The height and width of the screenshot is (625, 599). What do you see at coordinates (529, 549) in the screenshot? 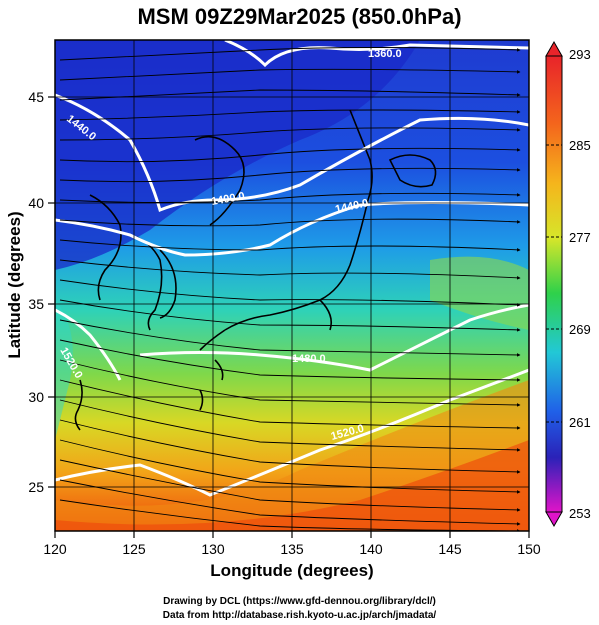
I see `x-tick-label: 150` at bounding box center [529, 549].